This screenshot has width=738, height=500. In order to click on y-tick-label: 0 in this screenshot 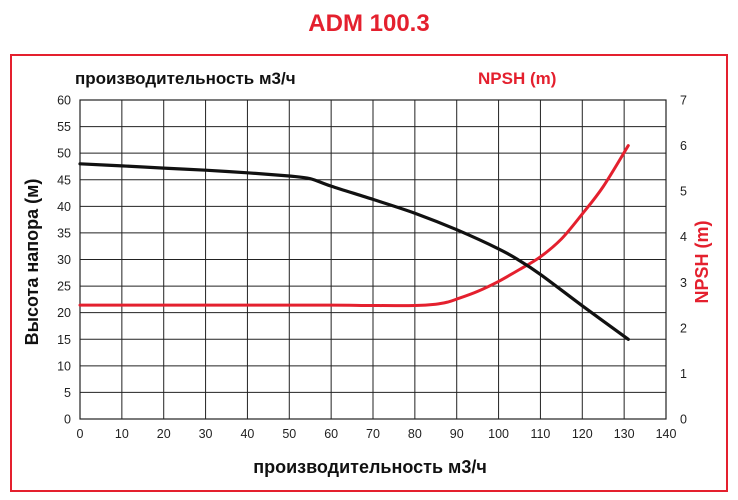, I will do `click(67, 420)`.